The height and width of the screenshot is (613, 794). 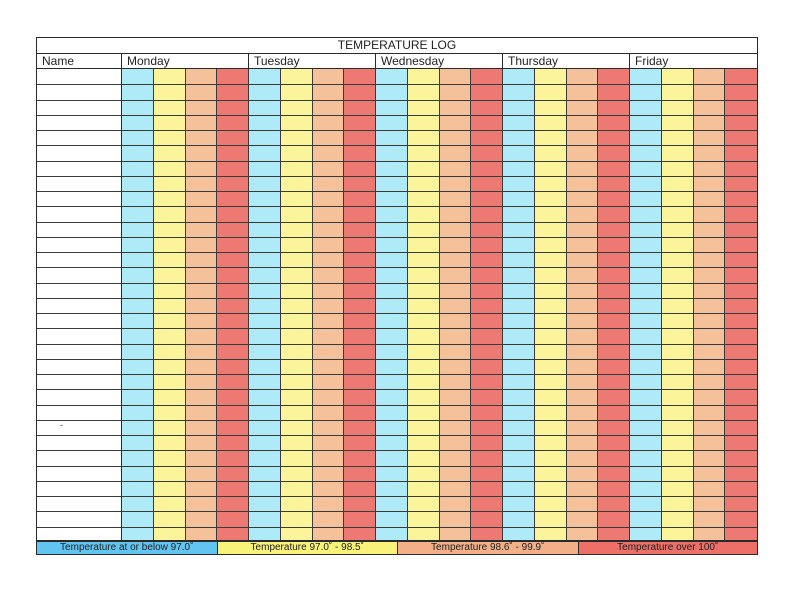 What do you see at coordinates (487, 304) in the screenshot?
I see `wednesday-red-column` at bounding box center [487, 304].